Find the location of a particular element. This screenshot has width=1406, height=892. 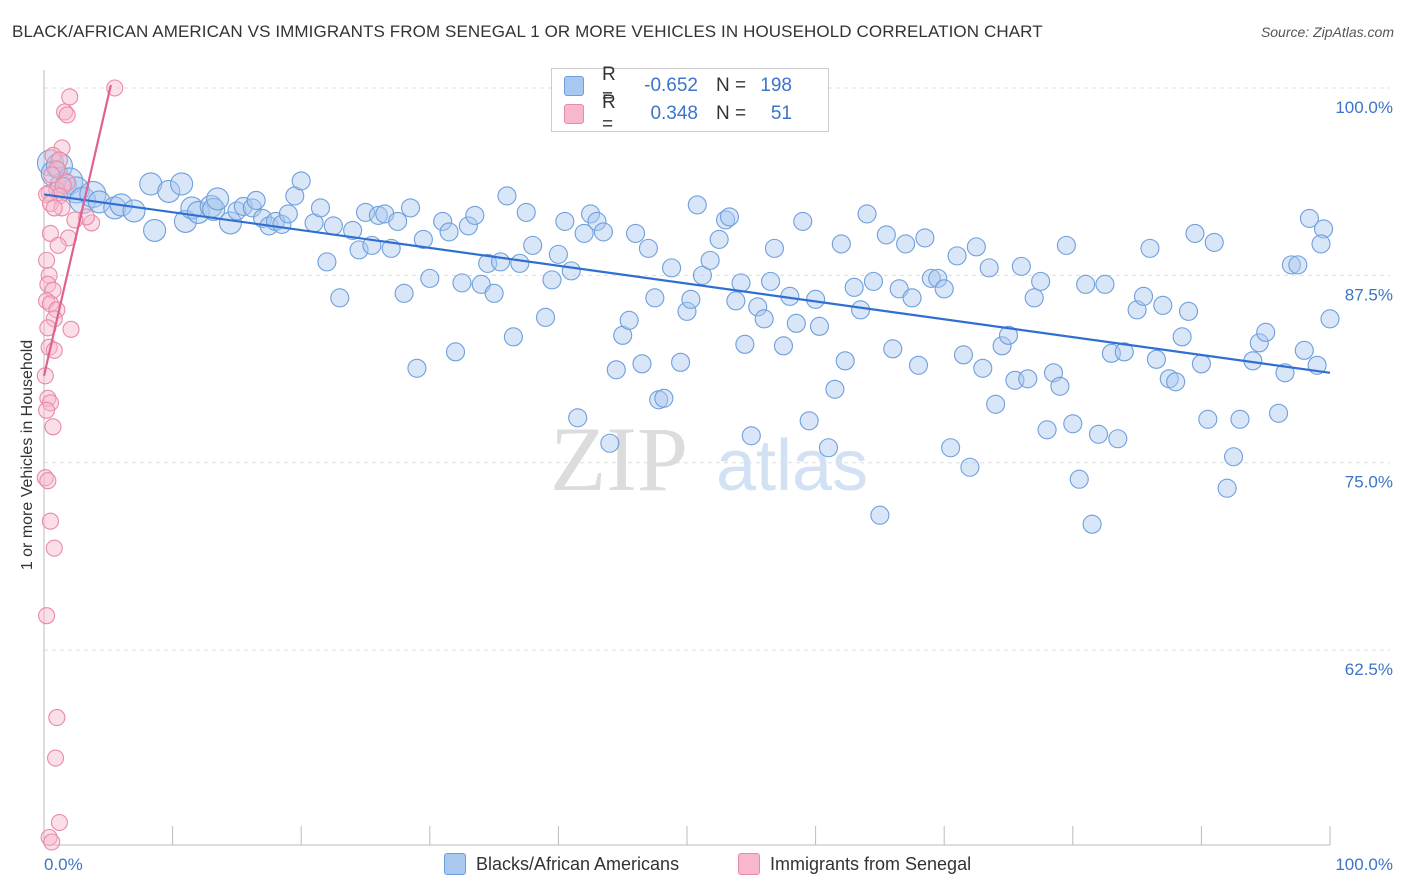

bottom-legend-senegal: Immigrants from Senegal is located at coordinates (854, 864).